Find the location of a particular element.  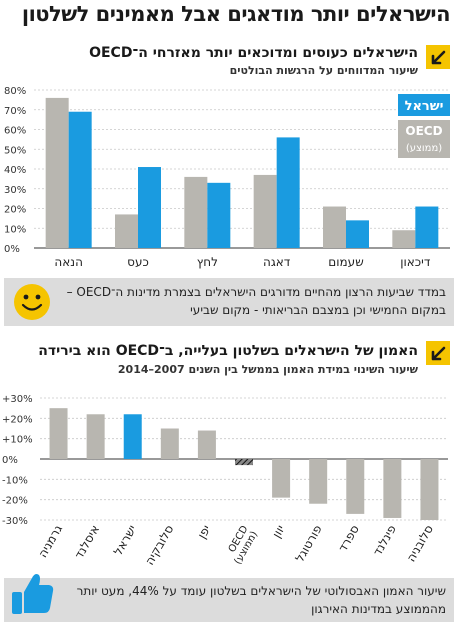

section2-marker is located at coordinates (438, 353).